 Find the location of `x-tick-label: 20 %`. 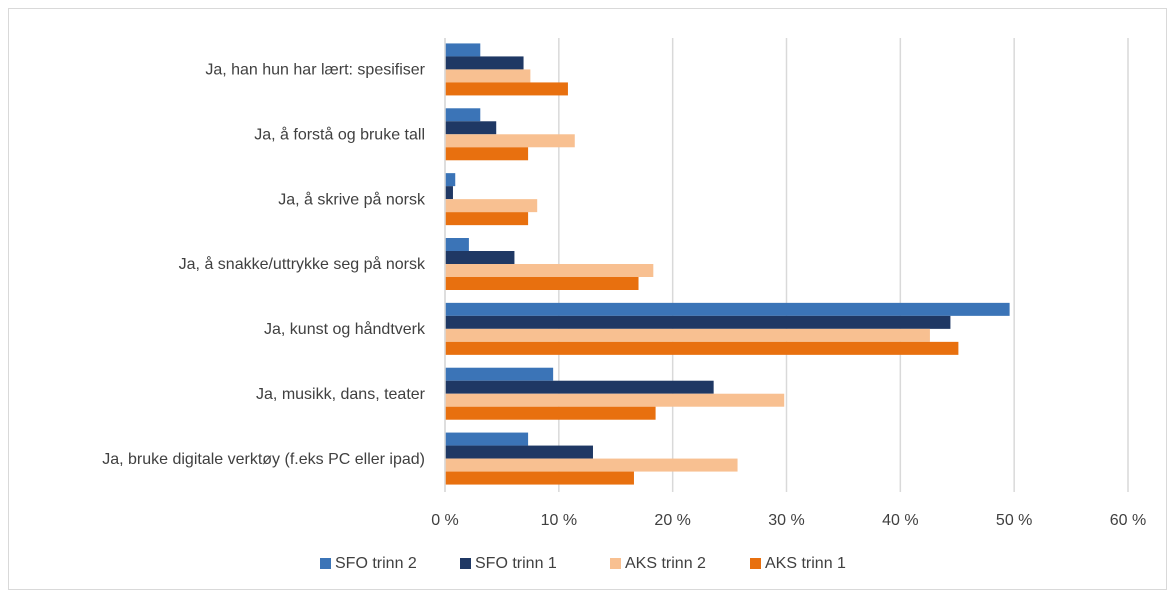

x-tick-label: 20 % is located at coordinates (672, 520).